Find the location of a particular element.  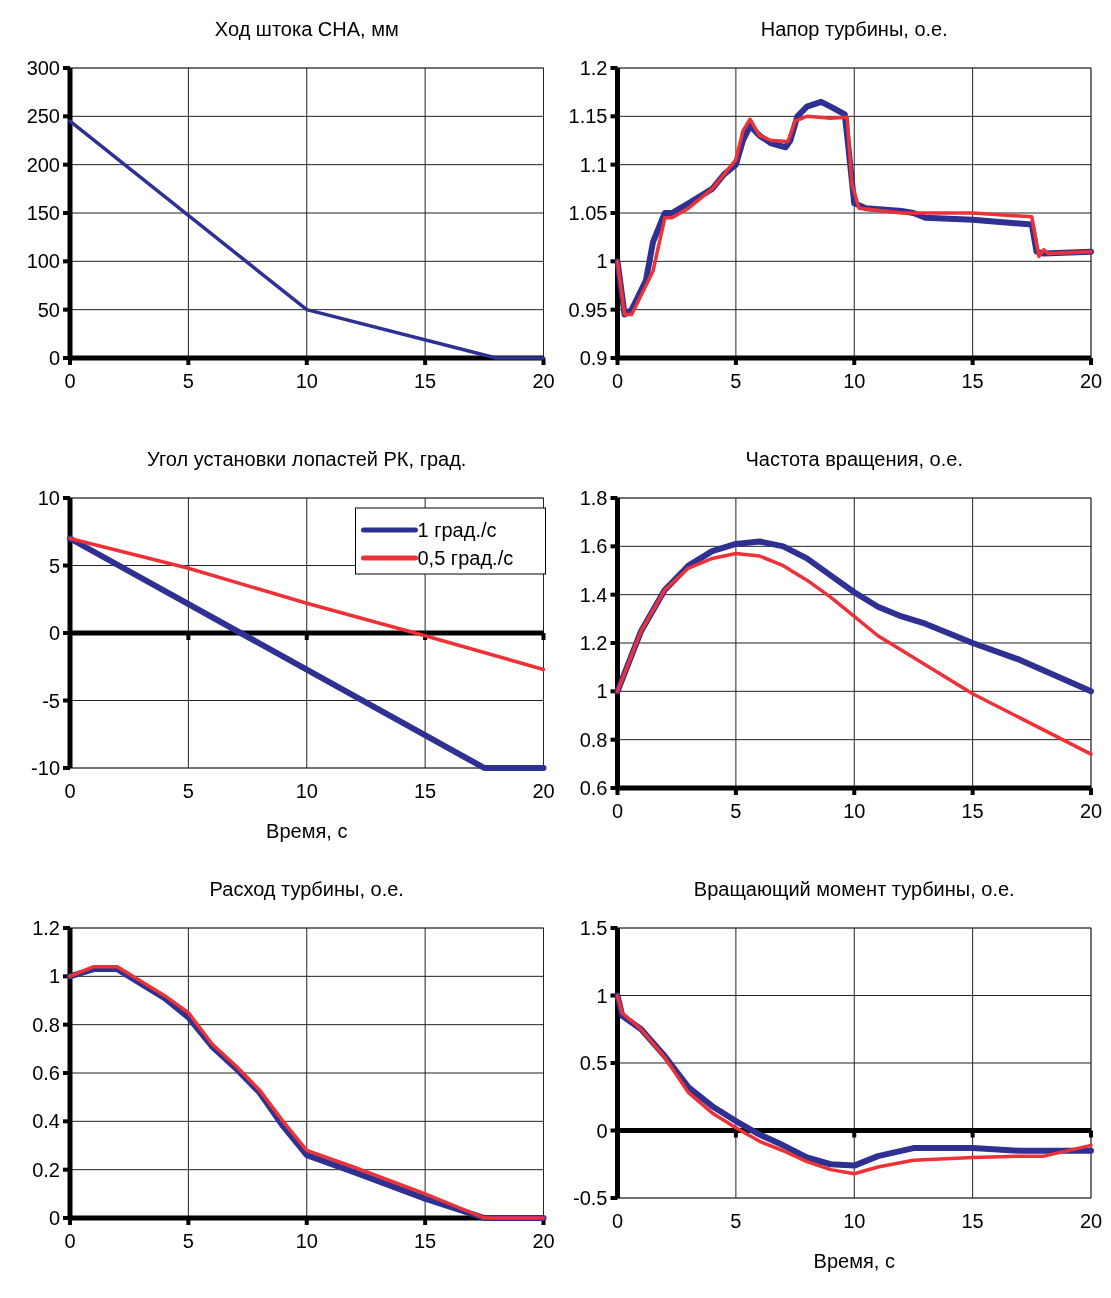

y-tick-label: 1.4 is located at coordinates (593, 594).